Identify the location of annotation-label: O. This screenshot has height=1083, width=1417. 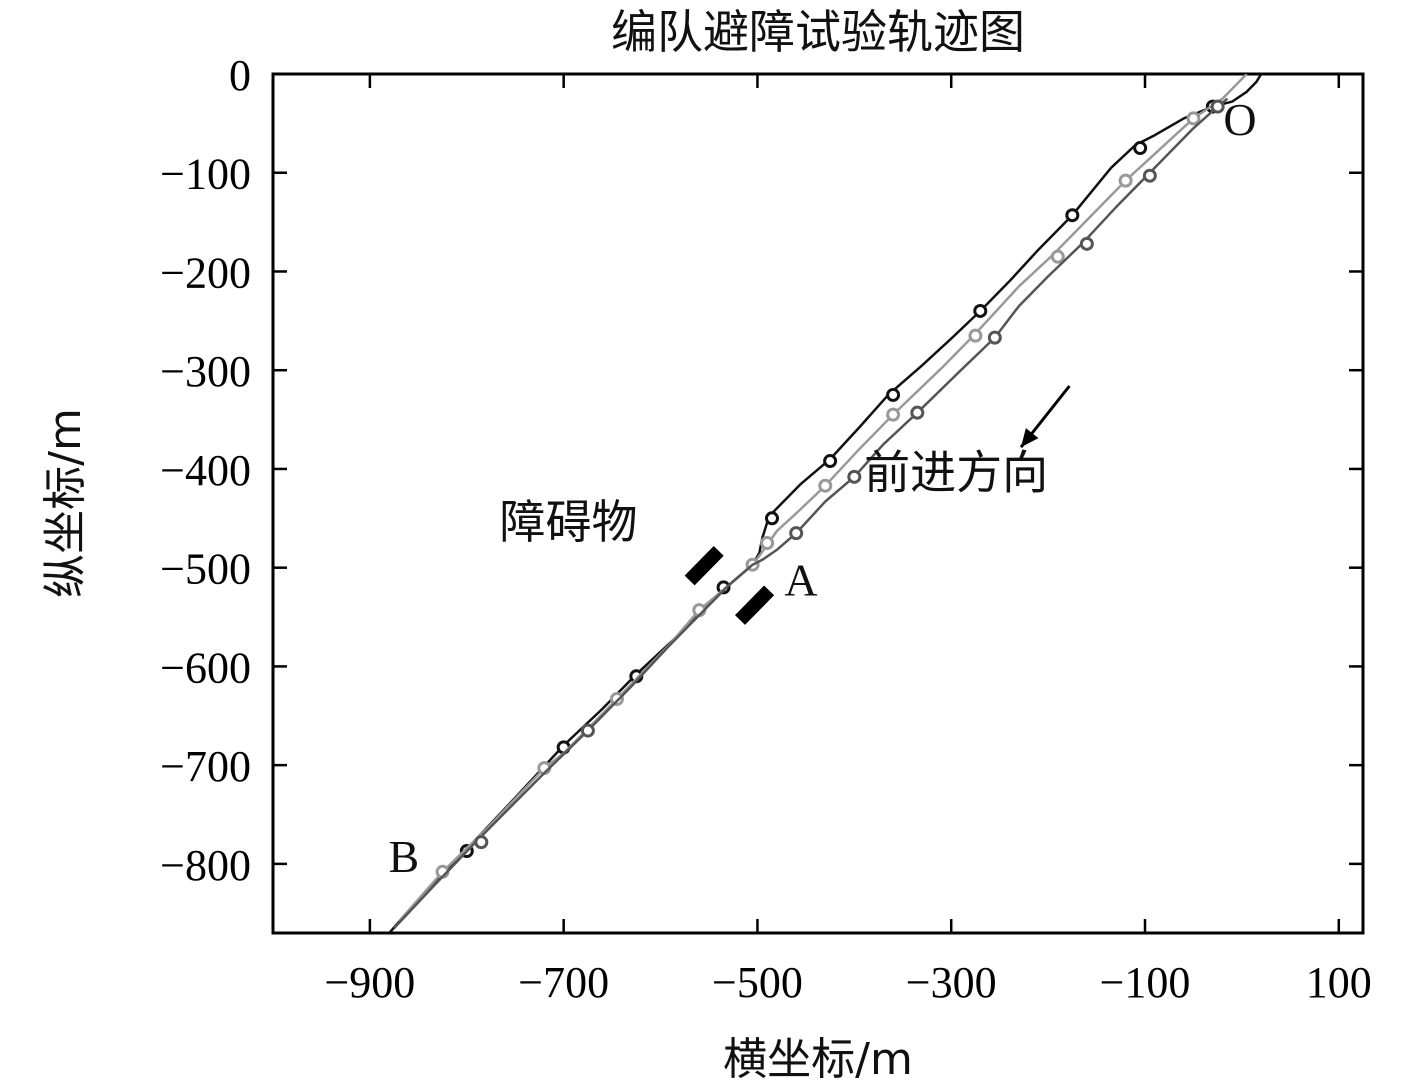
(1239, 119).